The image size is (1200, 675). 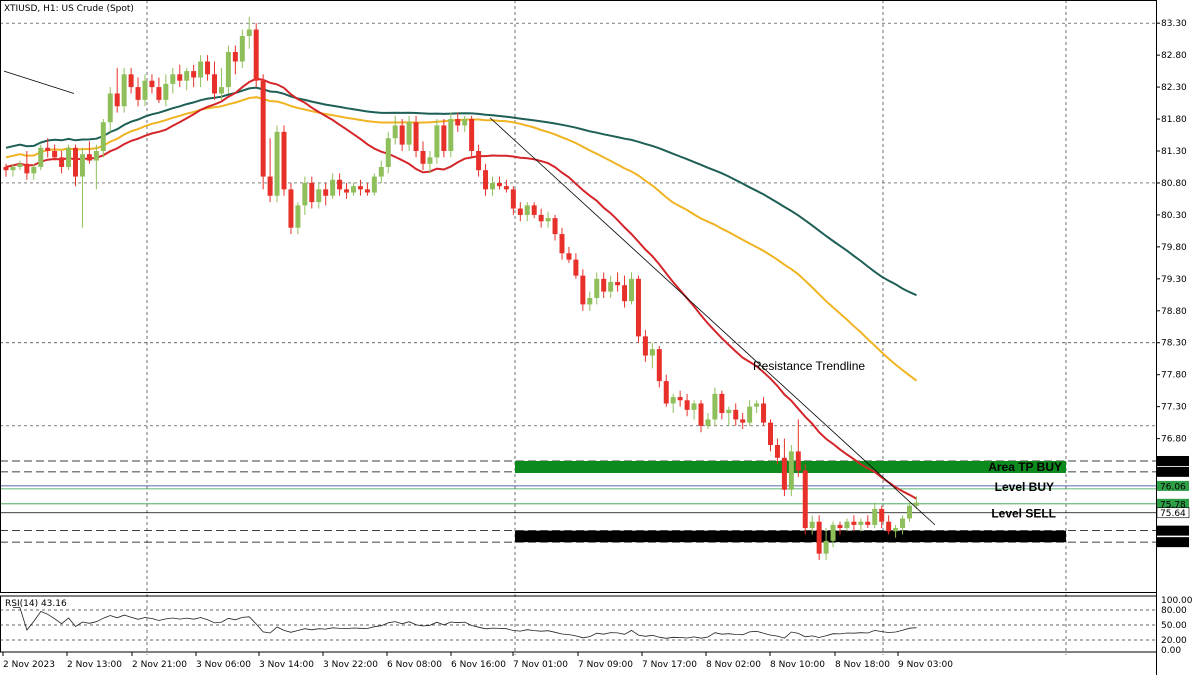 What do you see at coordinates (1026, 536) in the screenshot?
I see `area-tp-sell-label: Area TP SELL` at bounding box center [1026, 536].